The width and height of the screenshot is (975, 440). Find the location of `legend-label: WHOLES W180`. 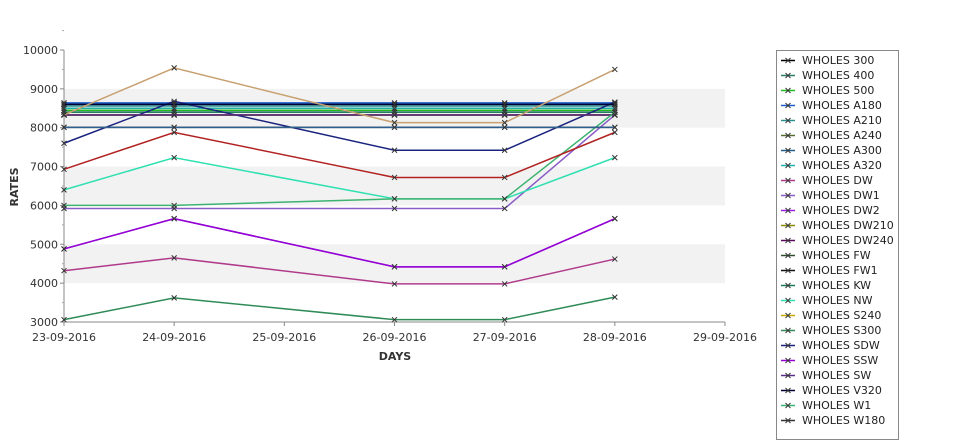

legend-label: WHOLES W180 is located at coordinates (844, 420).